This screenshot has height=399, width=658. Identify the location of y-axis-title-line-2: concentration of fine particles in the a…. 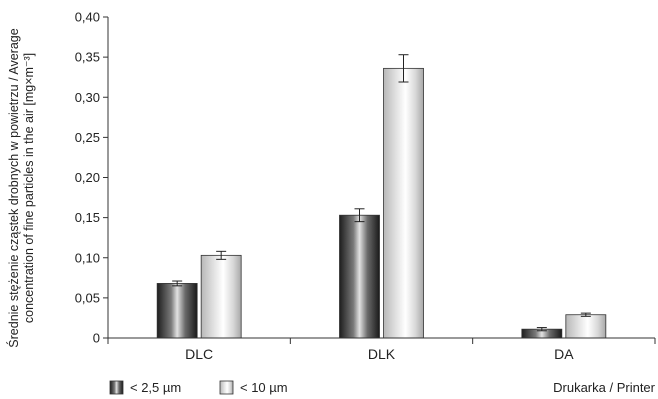
(29, 188).